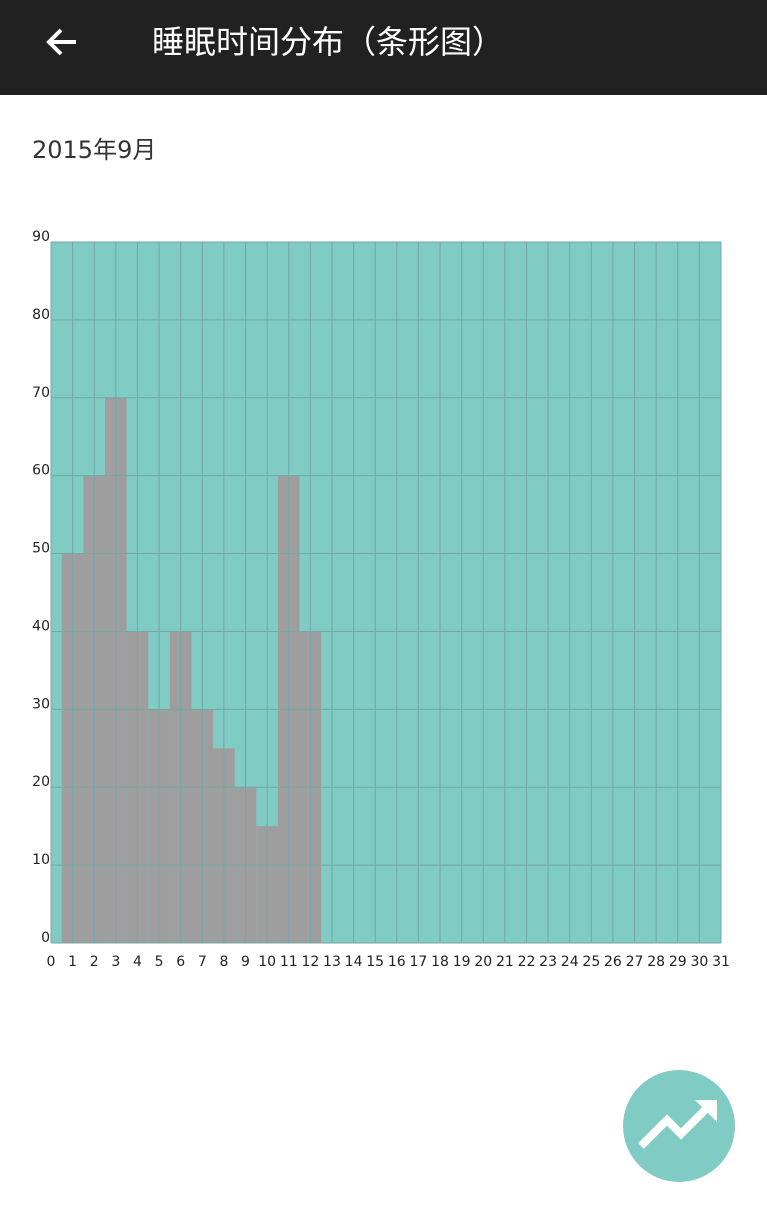  What do you see at coordinates (419, 962) in the screenshot?
I see `x-tick-label: 17` at bounding box center [419, 962].